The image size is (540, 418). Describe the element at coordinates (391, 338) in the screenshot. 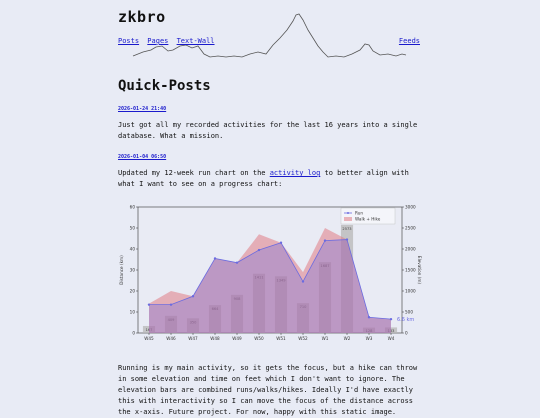

I see `x-tick-label: W4` at that location.